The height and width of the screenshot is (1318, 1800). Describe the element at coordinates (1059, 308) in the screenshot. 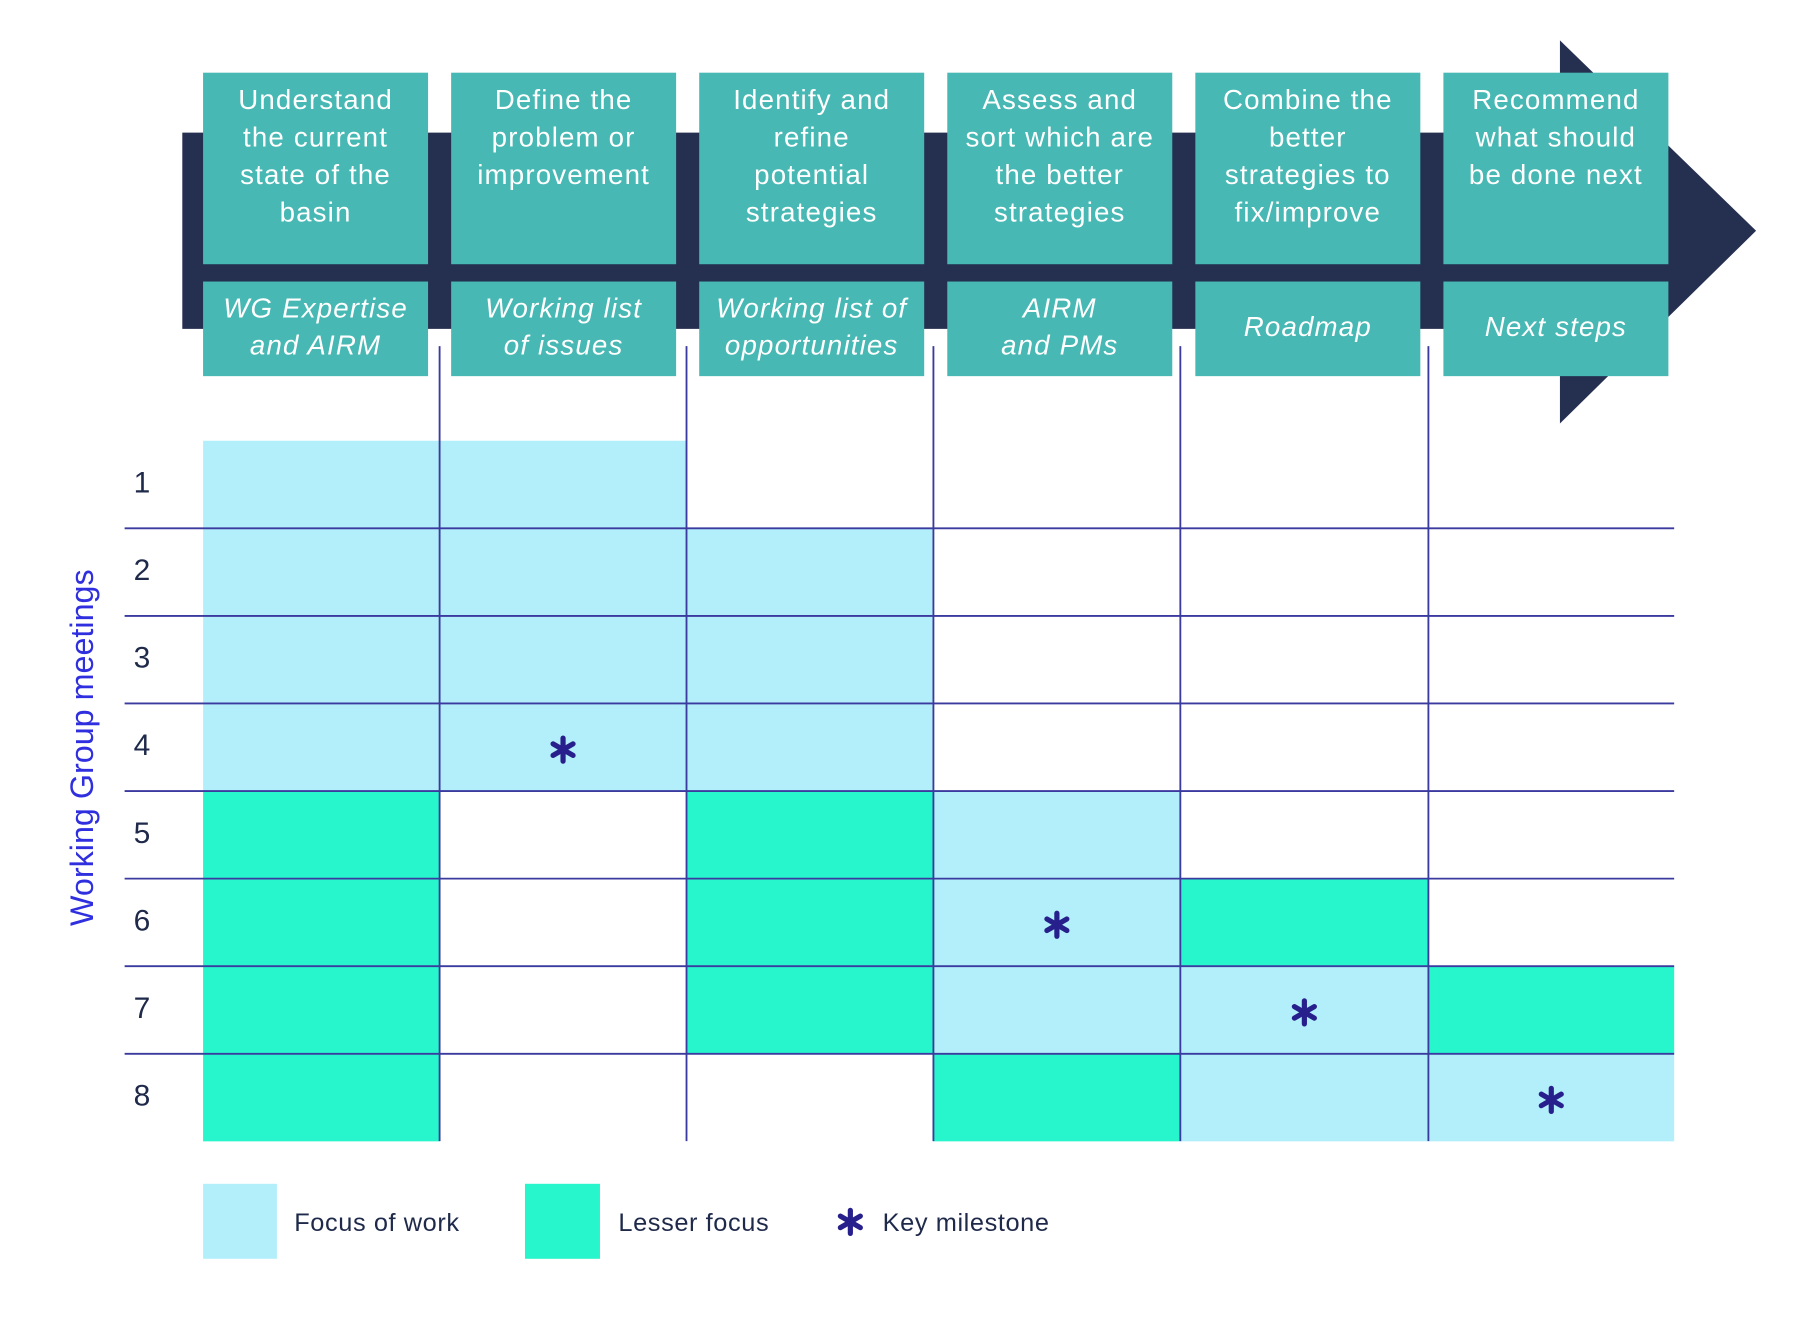

I see `phase-output: AIRM` at that location.